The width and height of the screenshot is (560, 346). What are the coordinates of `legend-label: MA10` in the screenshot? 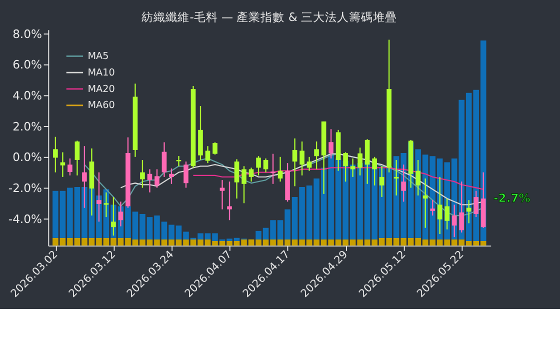 It's located at (101, 72).